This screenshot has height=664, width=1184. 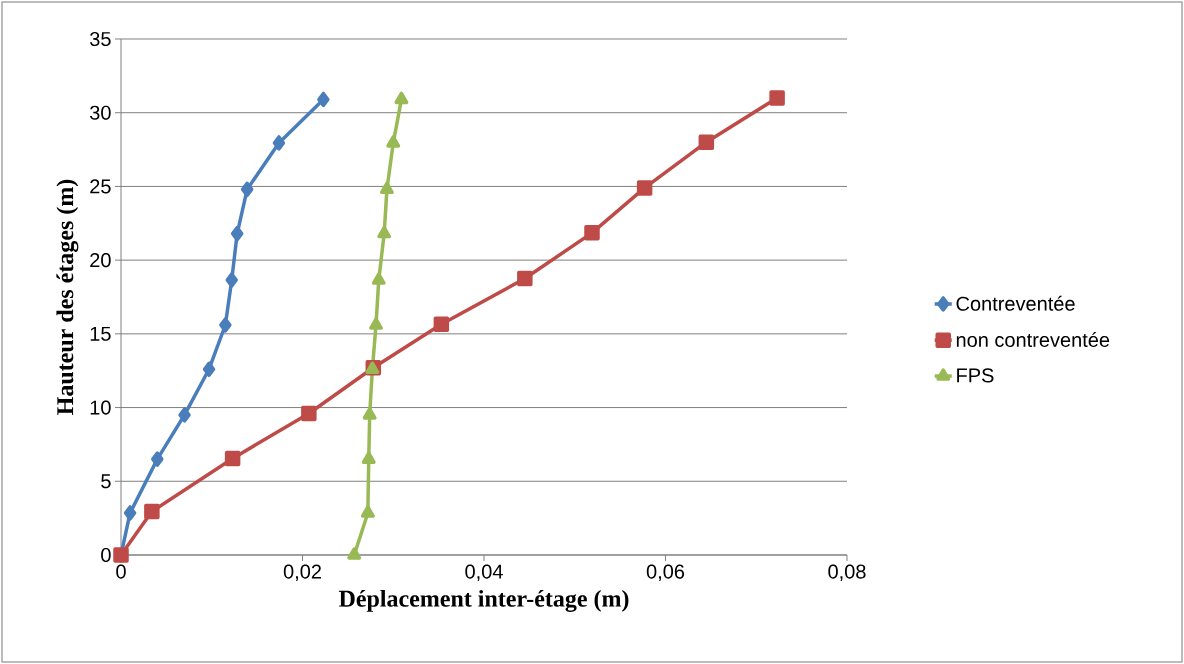 What do you see at coordinates (100, 407) in the screenshot?
I see `y-tick-label: 10` at bounding box center [100, 407].